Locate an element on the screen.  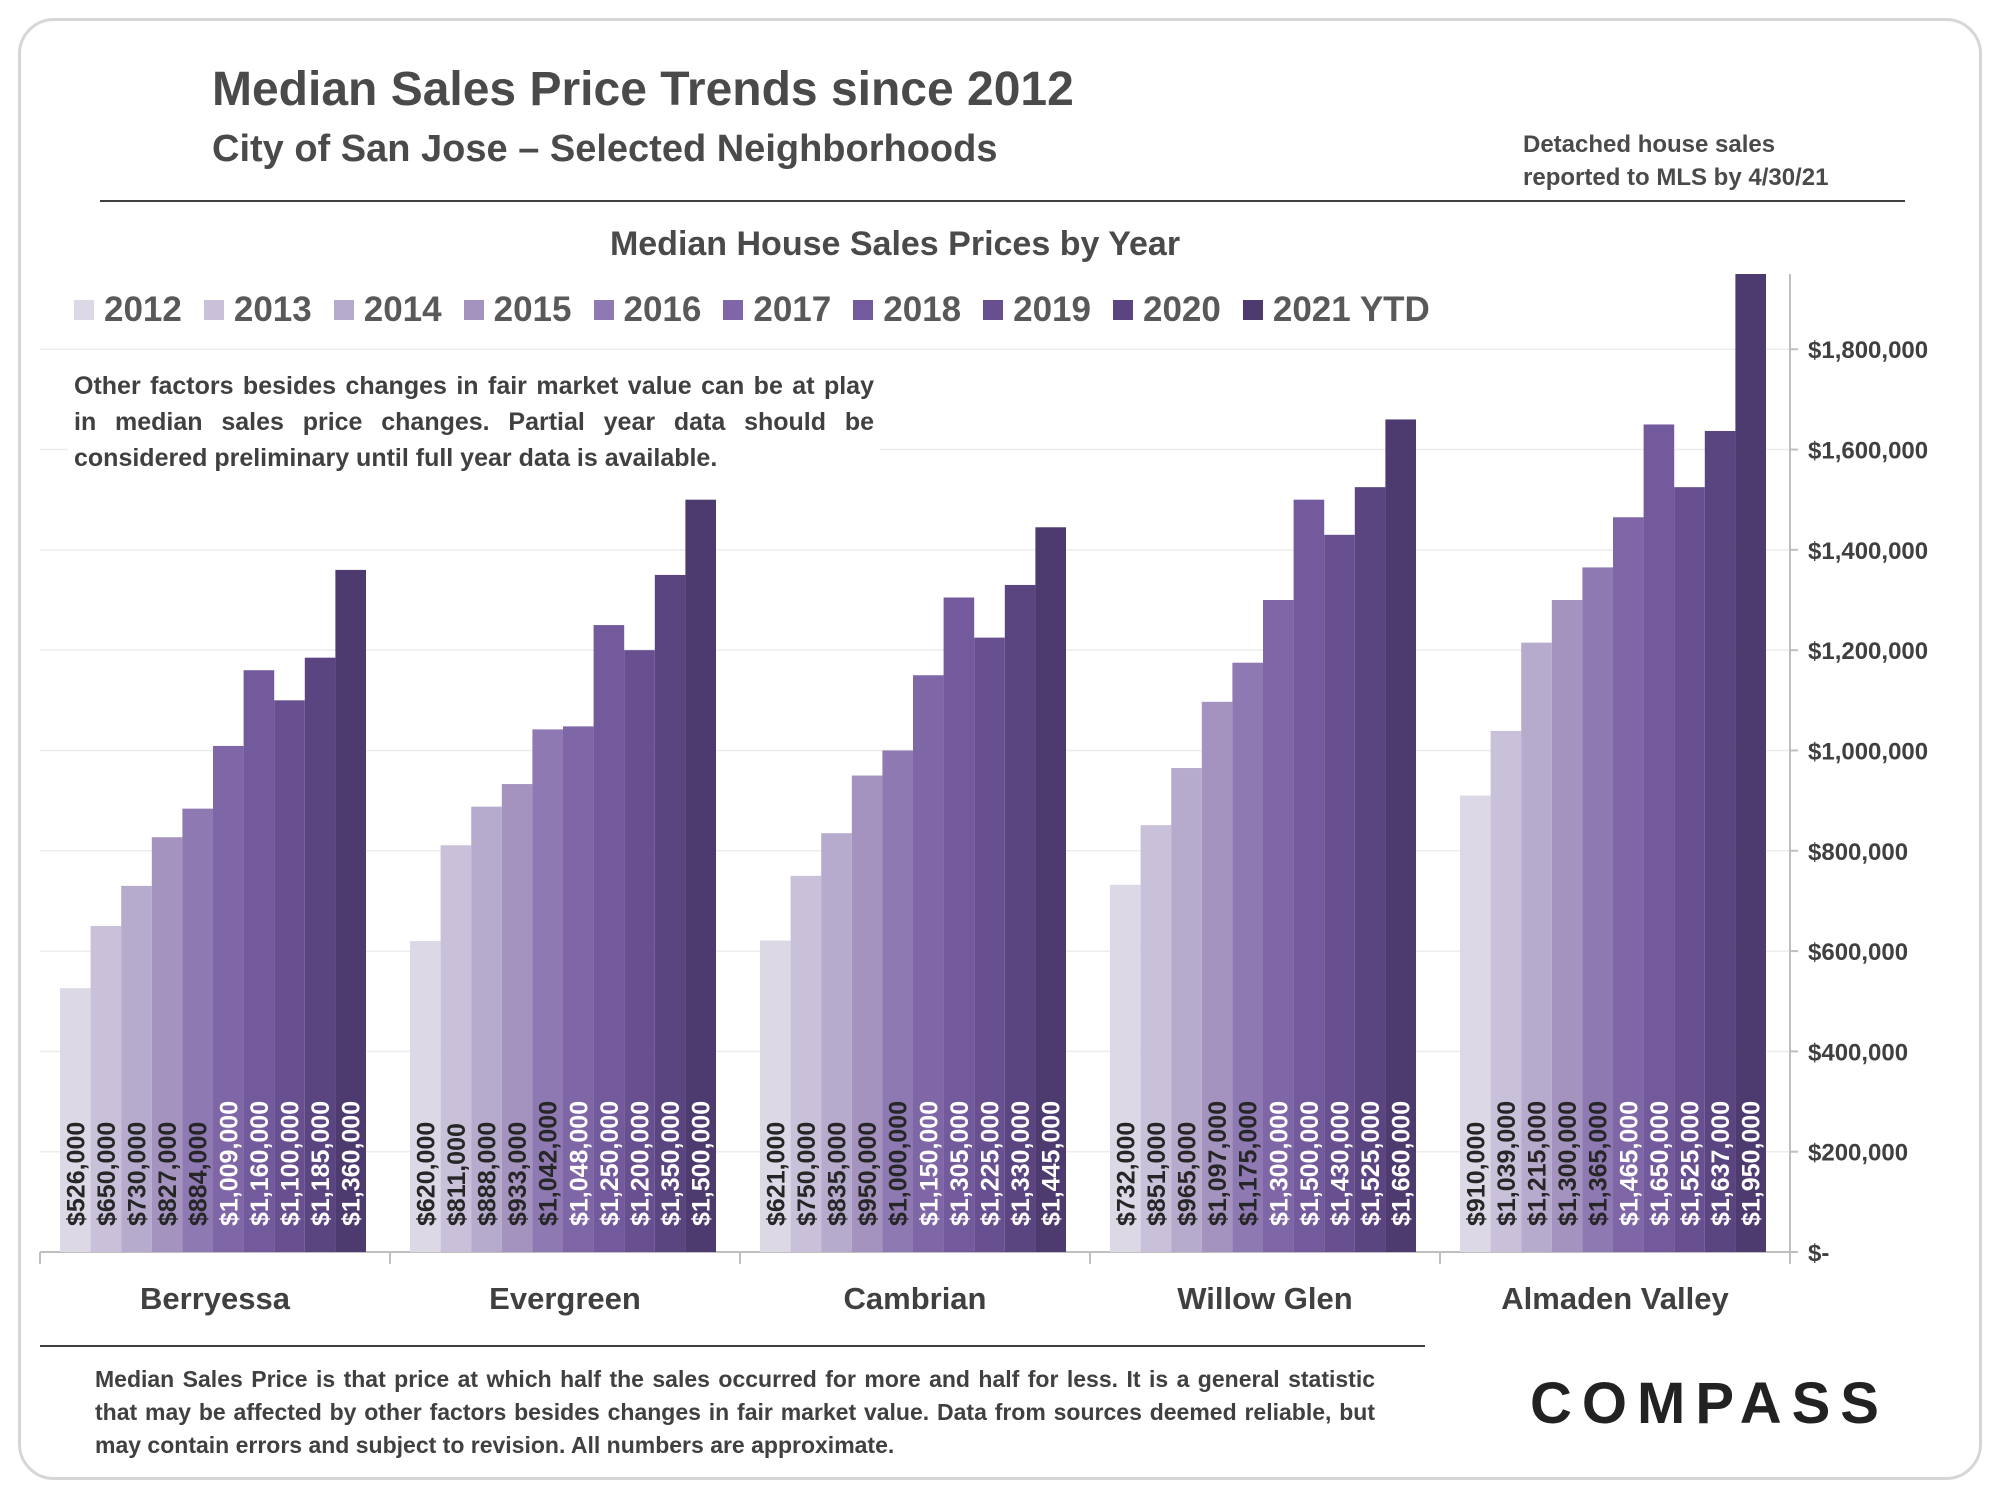
y-tick-label: $200,000 is located at coordinates (1858, 1153).